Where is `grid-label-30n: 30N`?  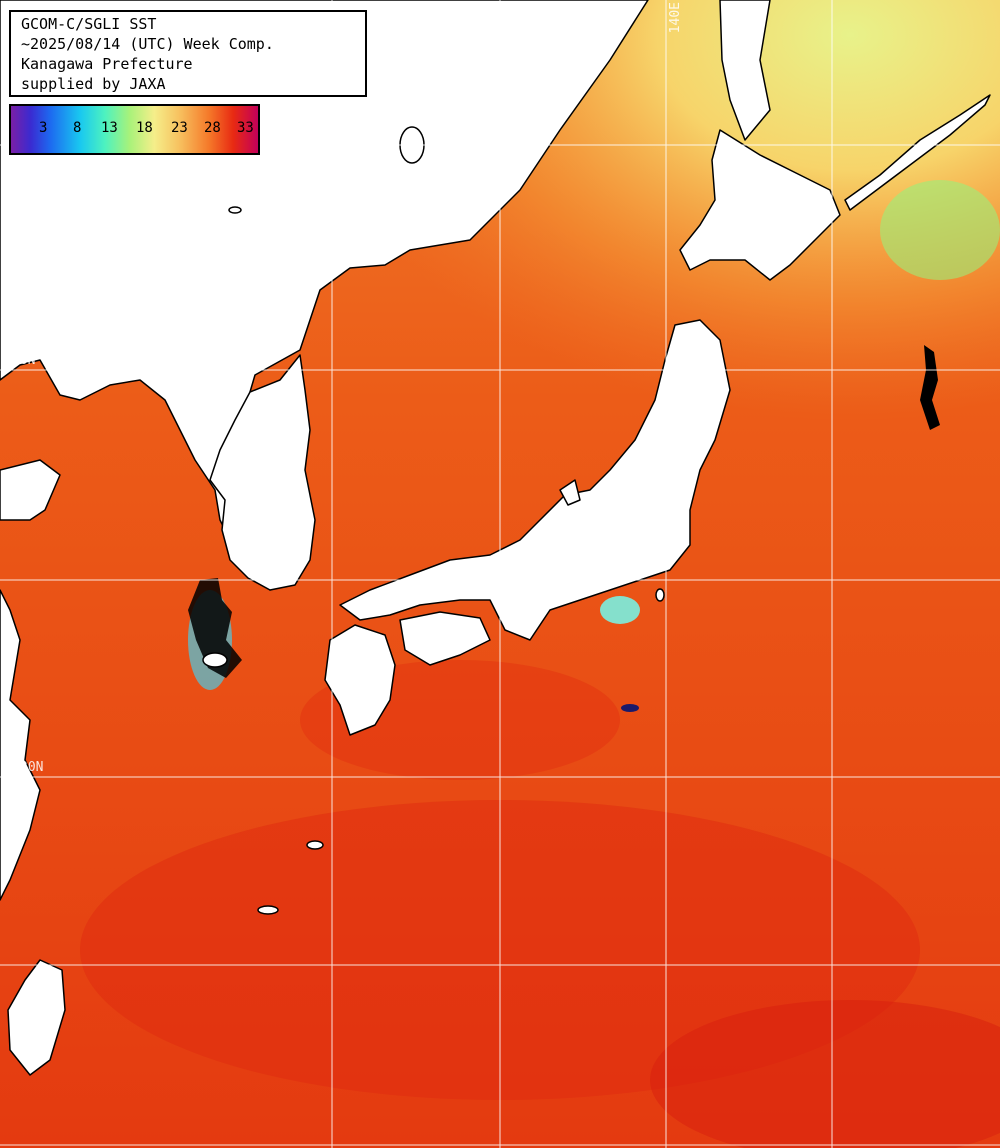 grid-label-30n: 30N is located at coordinates (32, 767).